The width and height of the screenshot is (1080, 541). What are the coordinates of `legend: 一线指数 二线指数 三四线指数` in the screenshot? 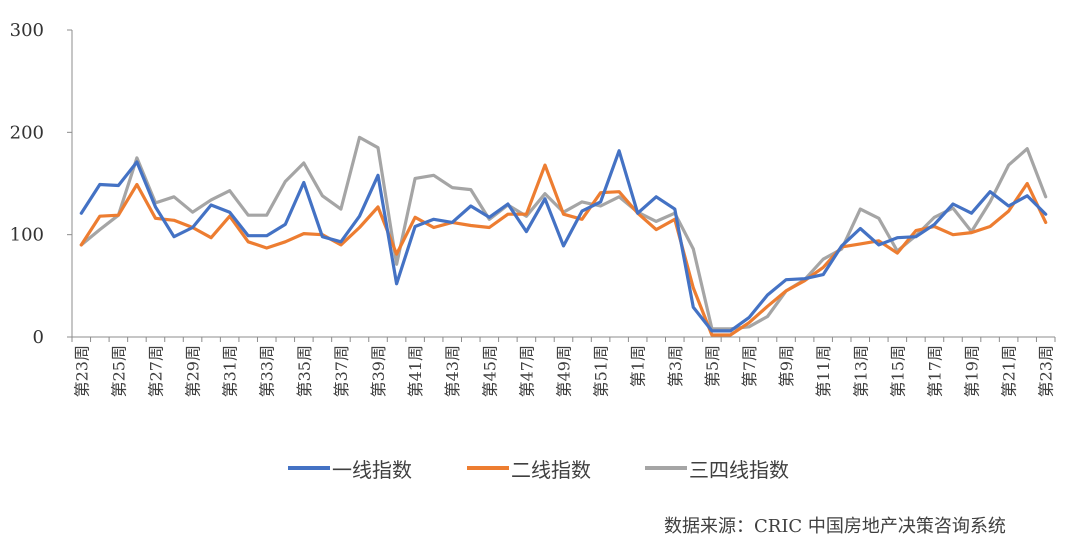 It's located at (540, 468).